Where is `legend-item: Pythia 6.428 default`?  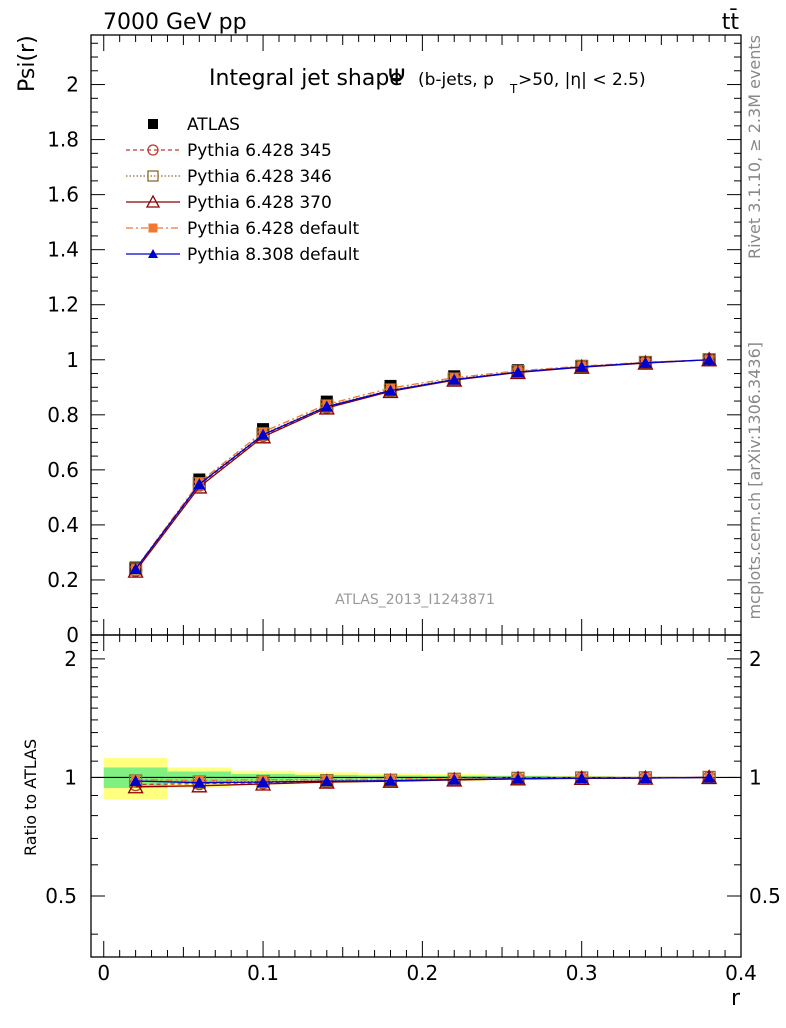 legend-item: Pythia 6.428 default is located at coordinates (243, 229).